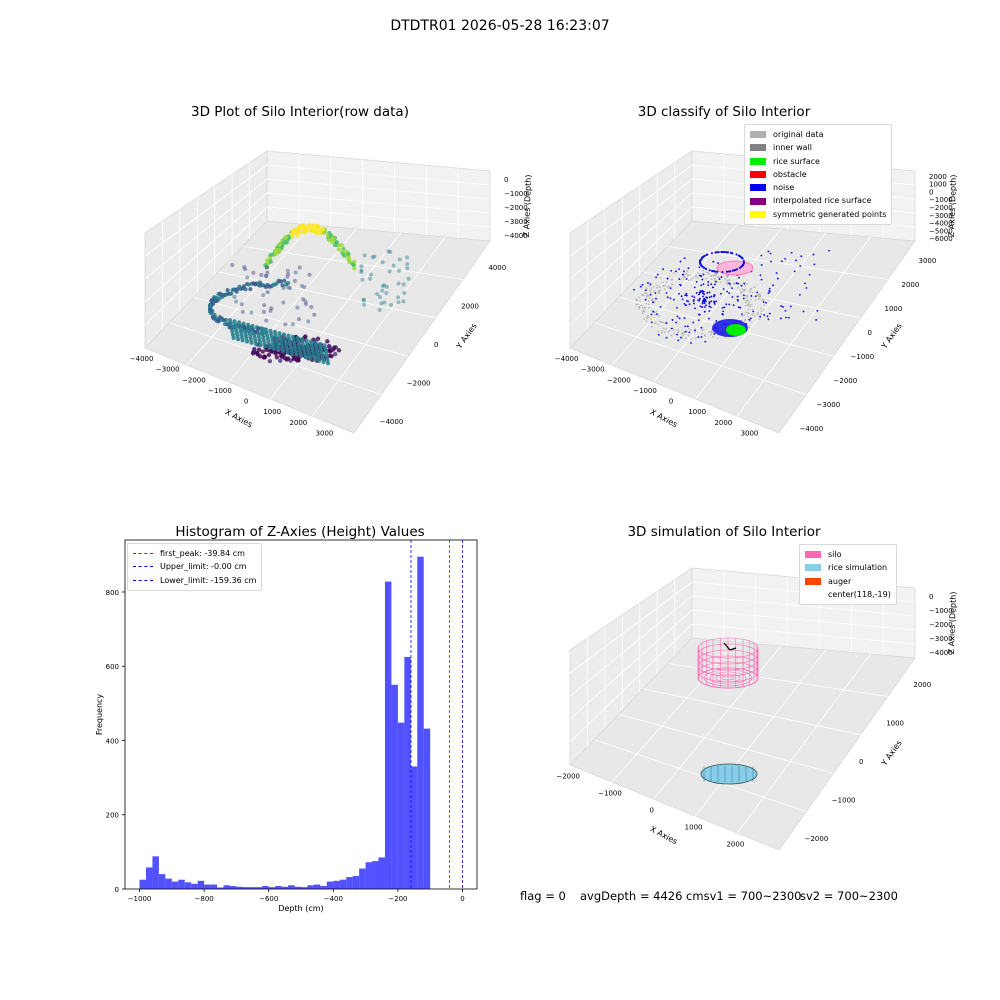  I want to click on legend-item-obstacle: obstacle, so click(818, 174).